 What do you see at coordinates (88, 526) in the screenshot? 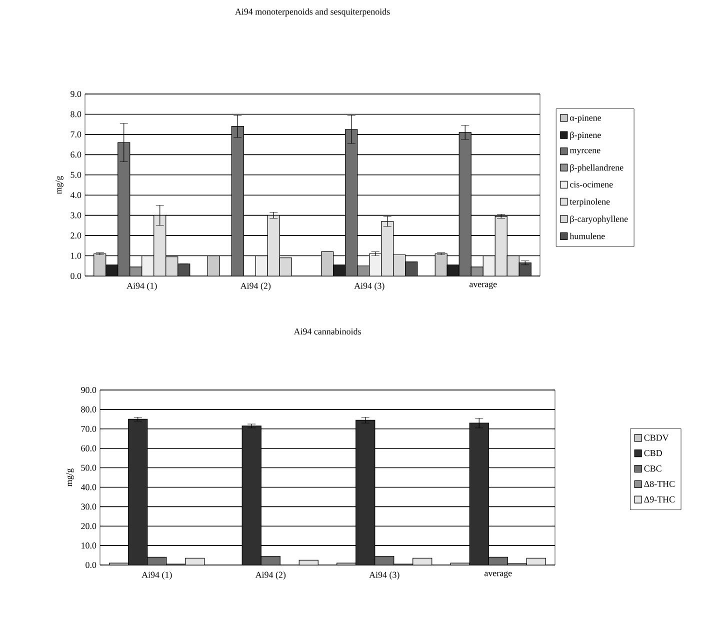
I see `y-tick-label: 20.0` at bounding box center [88, 526].